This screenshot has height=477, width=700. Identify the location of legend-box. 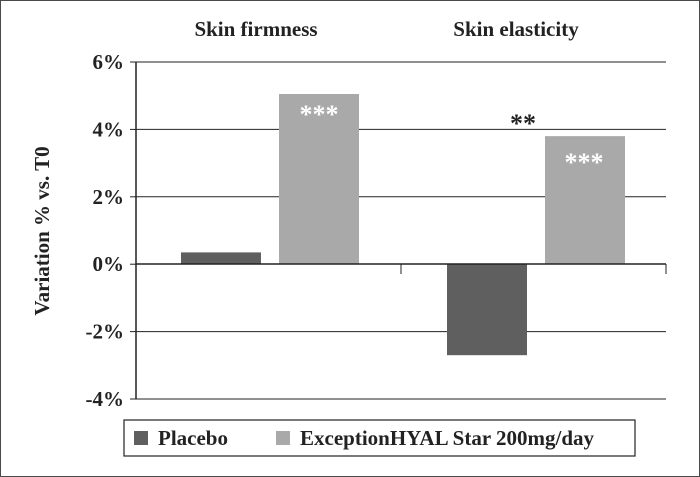
(379, 438).